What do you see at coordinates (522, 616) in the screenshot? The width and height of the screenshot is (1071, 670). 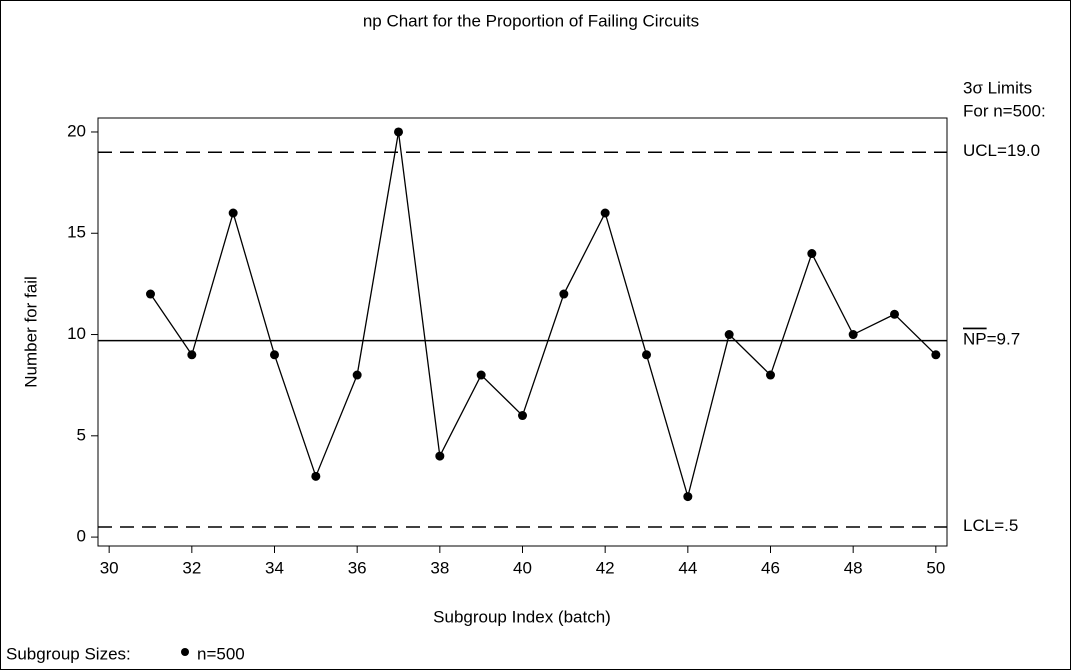 I see `x-axis-label: Subgroup Index (batch)` at bounding box center [522, 616].